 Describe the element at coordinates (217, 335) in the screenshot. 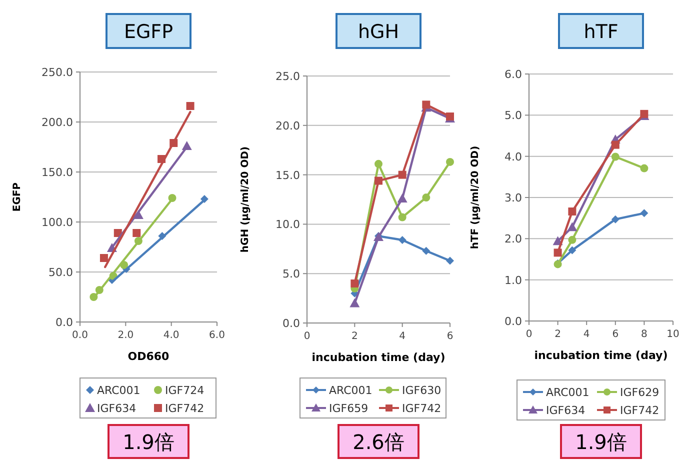

I see `x-tick-label: 6.0` at that location.